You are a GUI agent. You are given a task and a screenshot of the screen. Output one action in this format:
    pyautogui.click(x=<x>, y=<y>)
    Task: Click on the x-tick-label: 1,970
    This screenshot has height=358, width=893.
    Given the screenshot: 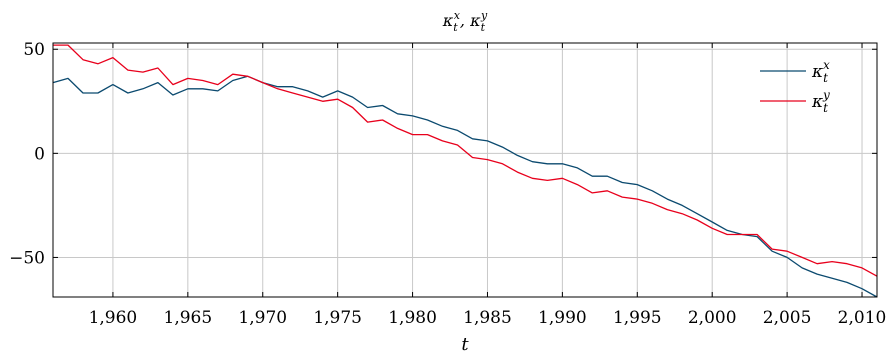 What is the action you would take?
    pyautogui.click(x=262, y=318)
    